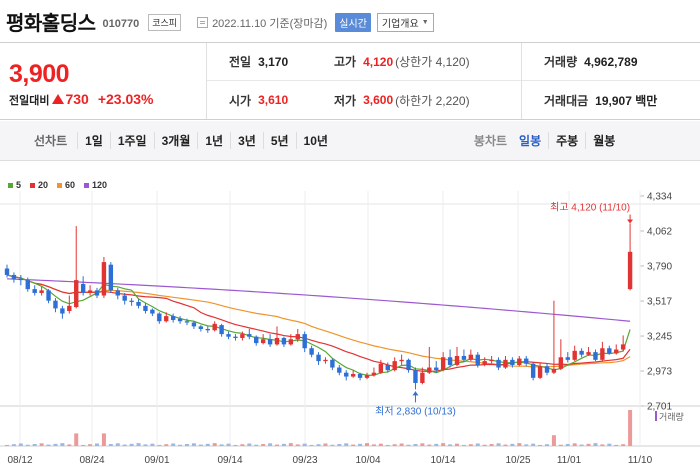 The width and height of the screenshot is (700, 475). Describe the element at coordinates (405, 22) in the screenshot. I see `company-overview-button: 기업개요 ▼` at that location.